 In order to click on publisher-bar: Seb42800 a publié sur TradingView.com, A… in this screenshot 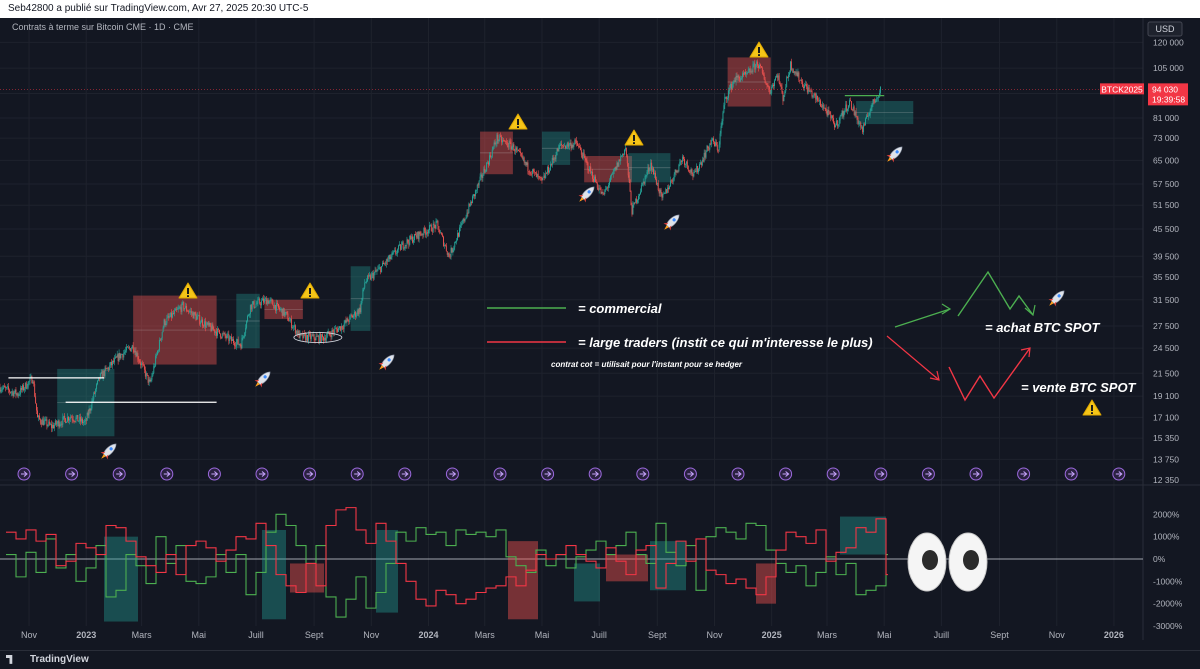, I will do `click(600, 9)`.